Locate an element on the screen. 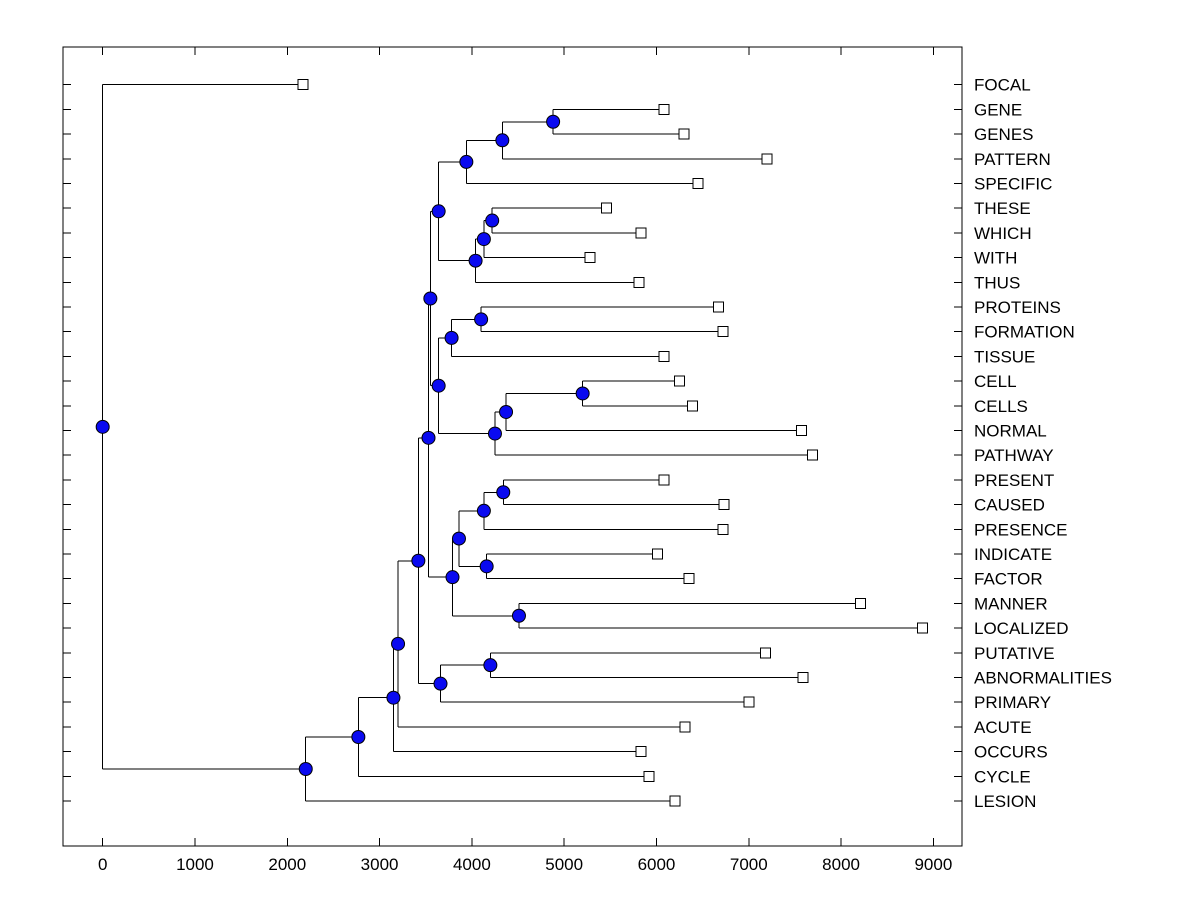 Image resolution: width=1200 pixels, height=900 pixels. x-tick-label: 5000 is located at coordinates (564, 864).